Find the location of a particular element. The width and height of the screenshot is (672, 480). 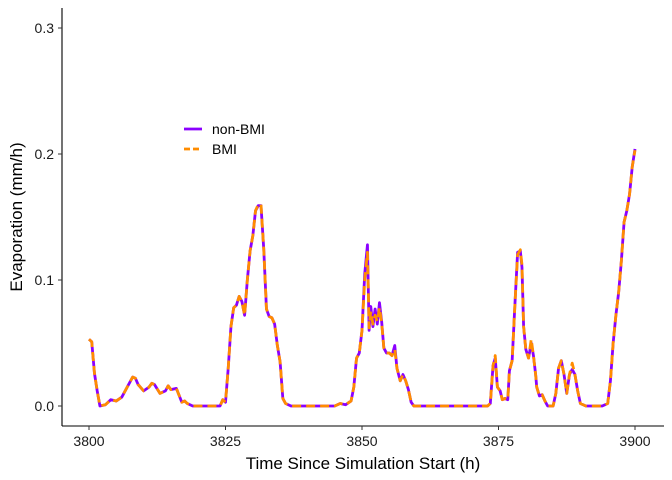

legend-label-bmi: BMI is located at coordinates (224, 149).